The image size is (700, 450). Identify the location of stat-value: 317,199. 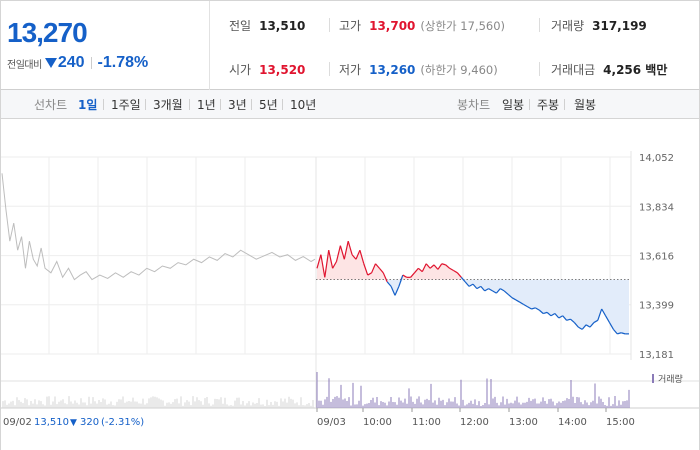
(619, 25).